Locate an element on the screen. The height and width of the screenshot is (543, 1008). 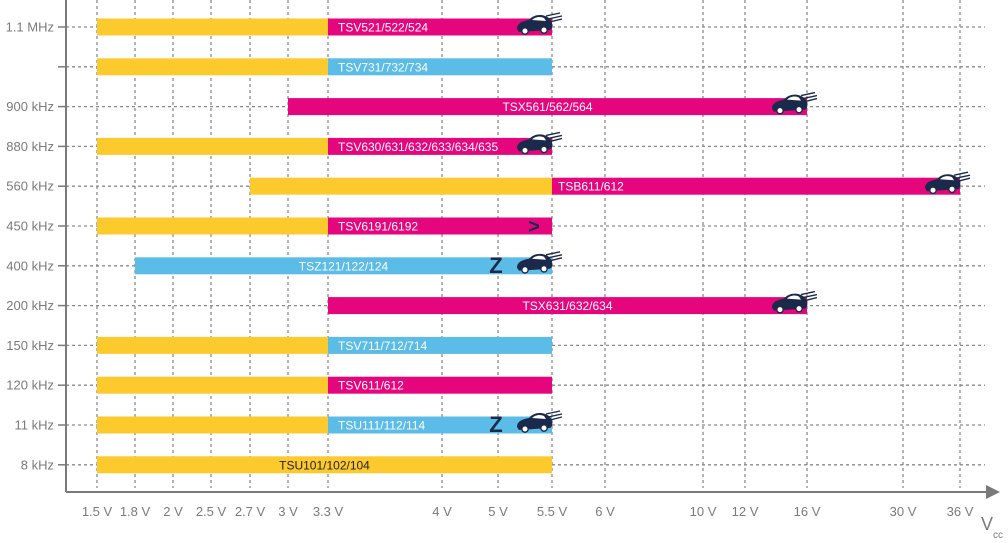
x-axis-title: V is located at coordinates (987, 524).